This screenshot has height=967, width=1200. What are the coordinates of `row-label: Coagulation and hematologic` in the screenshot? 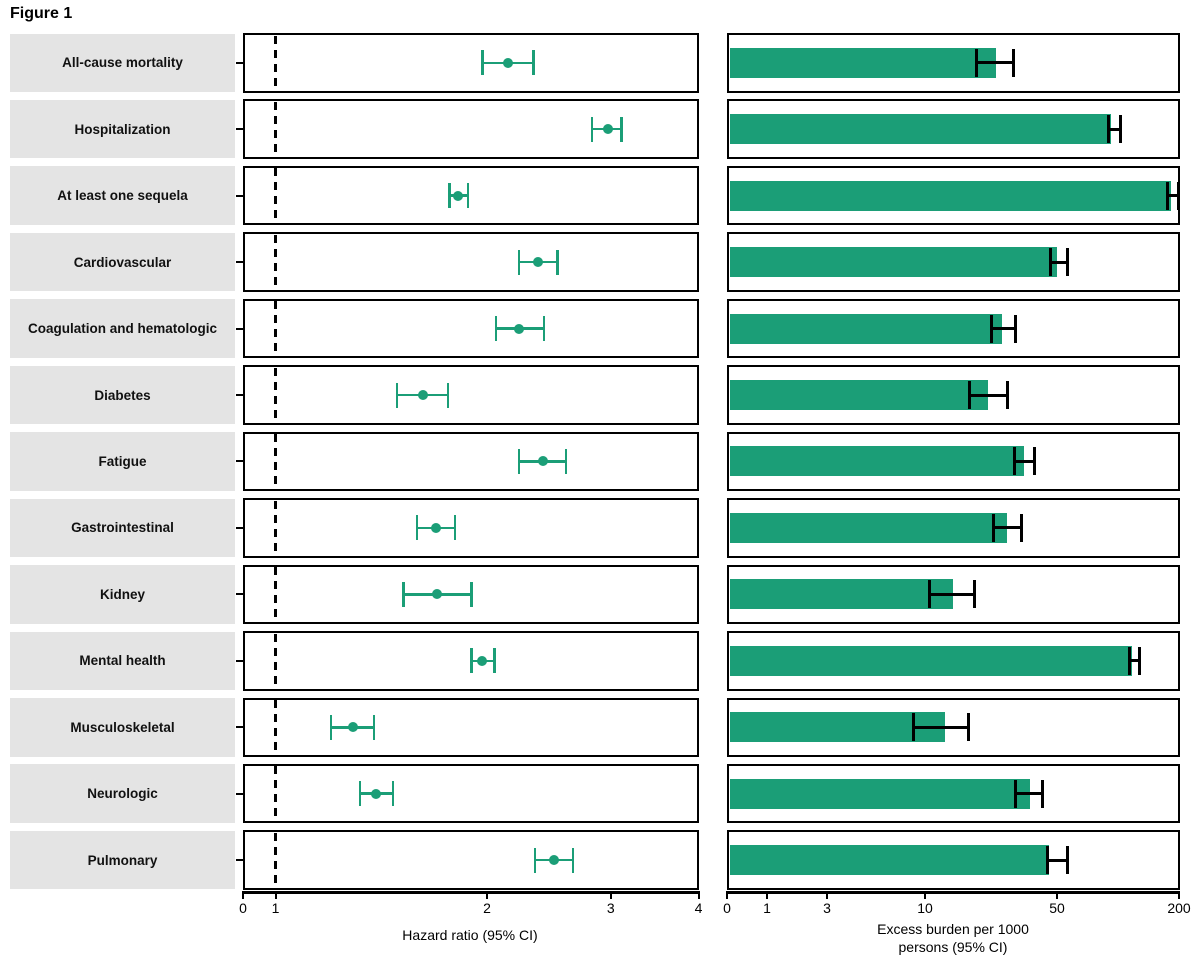 It's located at (122, 328).